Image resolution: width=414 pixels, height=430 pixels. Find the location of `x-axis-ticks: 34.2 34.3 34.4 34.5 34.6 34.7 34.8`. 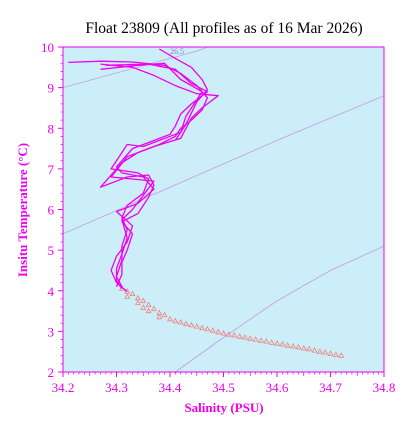

x-axis-ticks: 34.2 34.3 34.4 34.5 34.6 34.7 34.8 is located at coordinates (224, 383).